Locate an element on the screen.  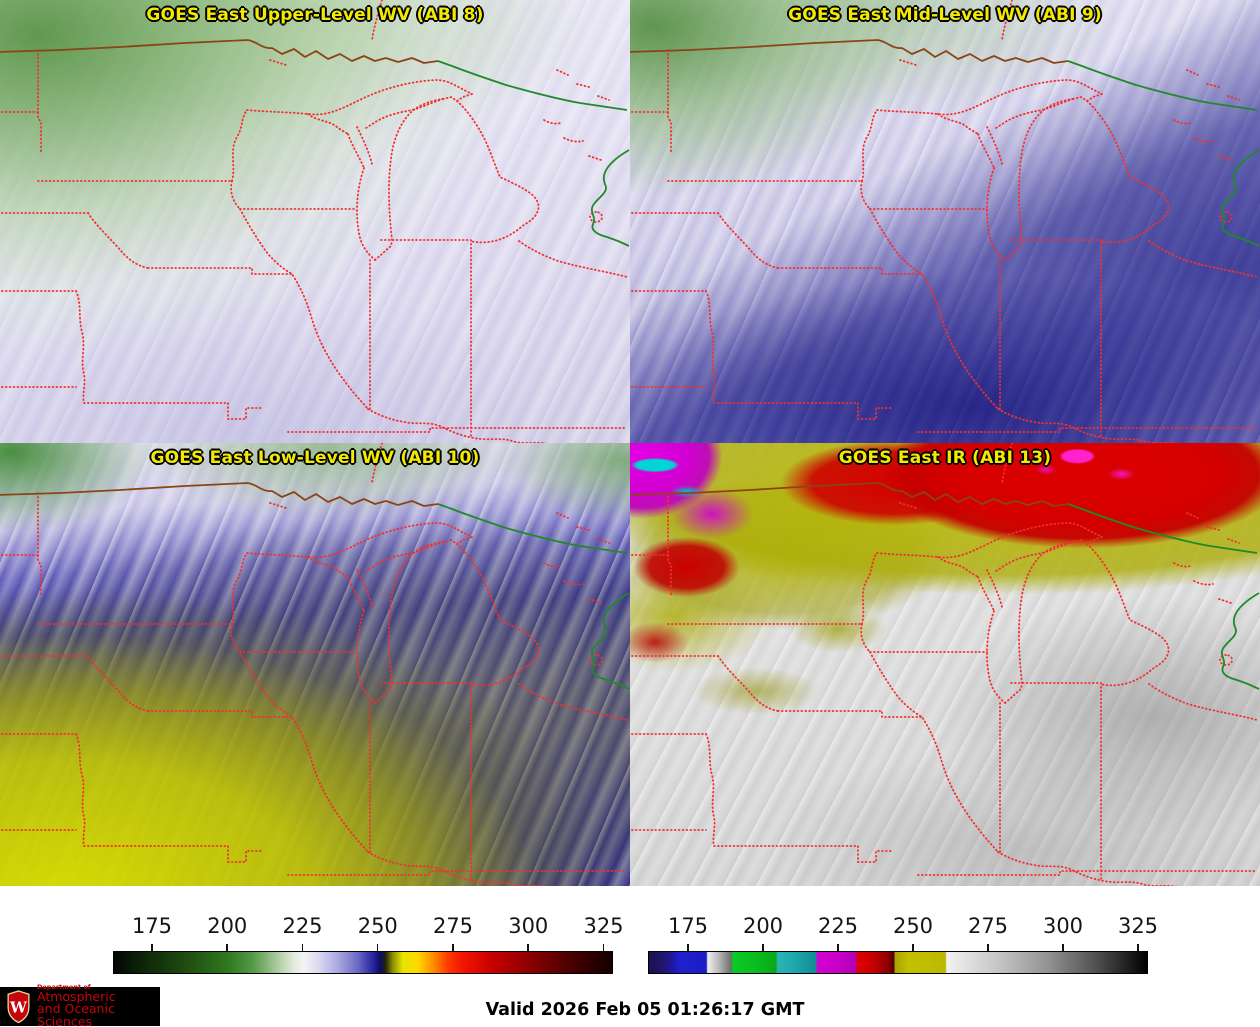
uw-crest-icon: W is located at coordinates (18, 1006).